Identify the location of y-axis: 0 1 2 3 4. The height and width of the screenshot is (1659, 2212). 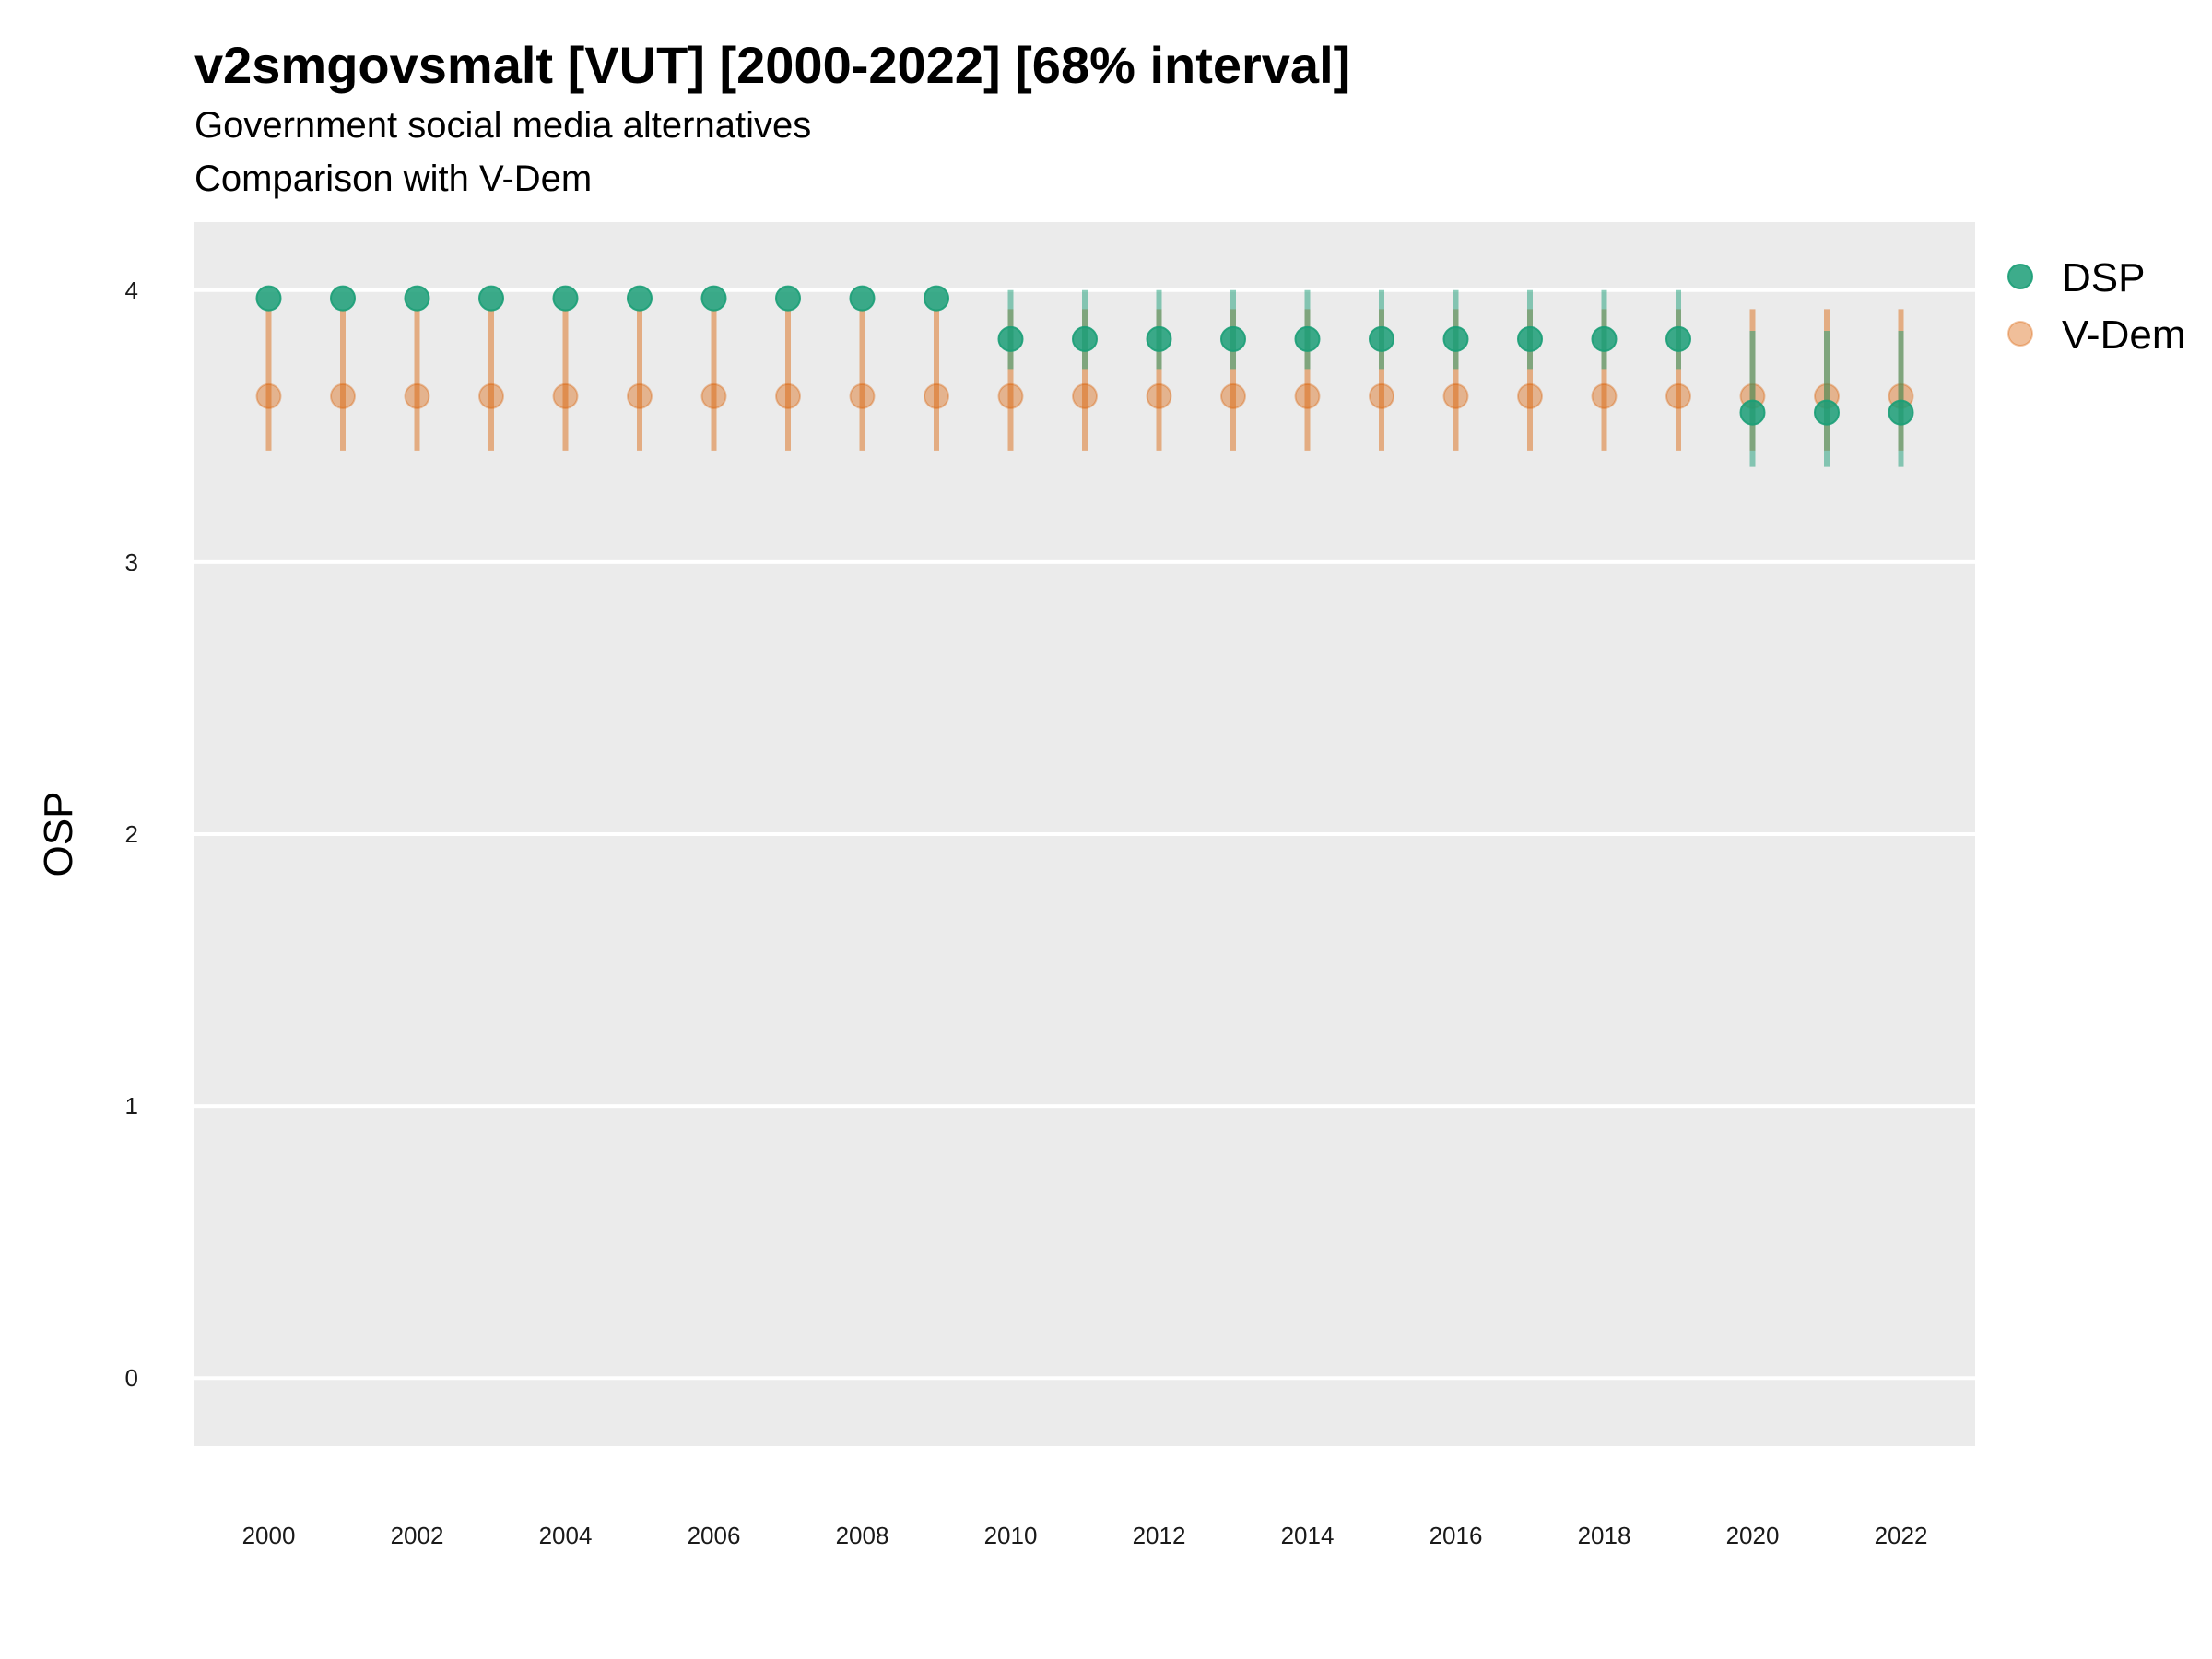
(131, 834).